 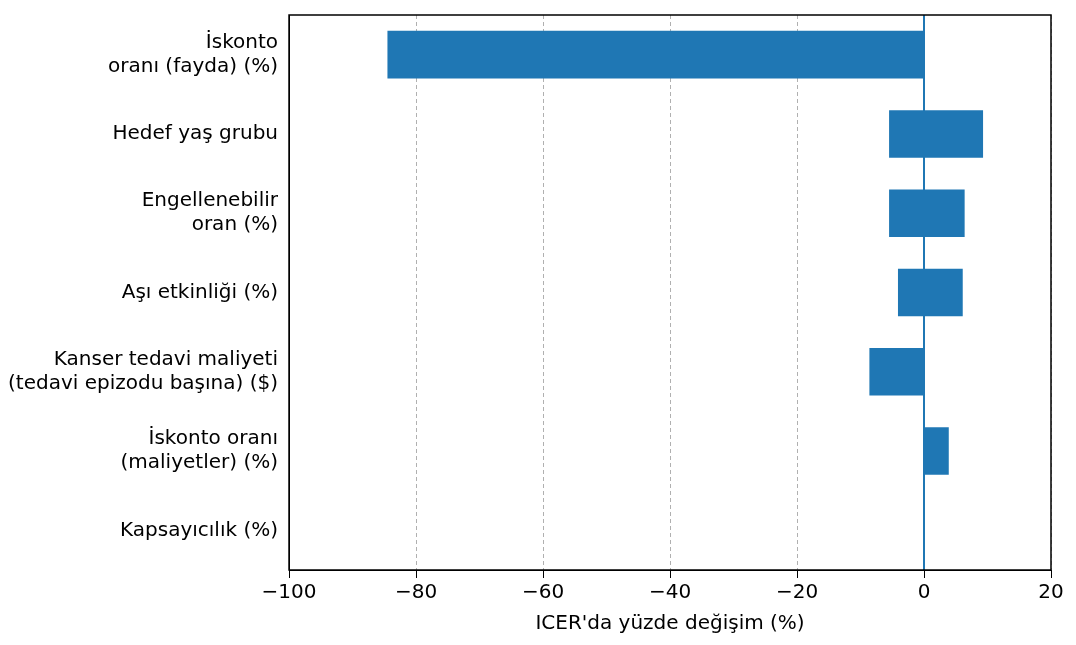 What do you see at coordinates (797, 591) in the screenshot?
I see `x-tick-label: −20` at bounding box center [797, 591].